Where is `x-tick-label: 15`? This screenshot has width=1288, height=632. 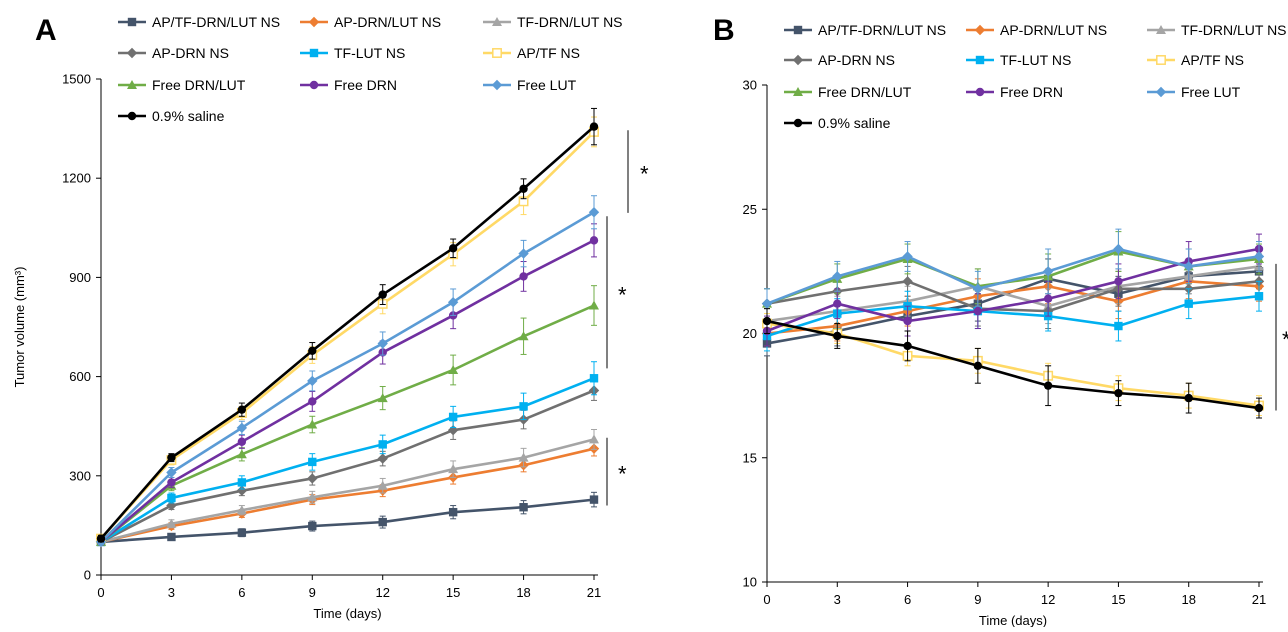
x-tick-label: 15 is located at coordinates (453, 592).